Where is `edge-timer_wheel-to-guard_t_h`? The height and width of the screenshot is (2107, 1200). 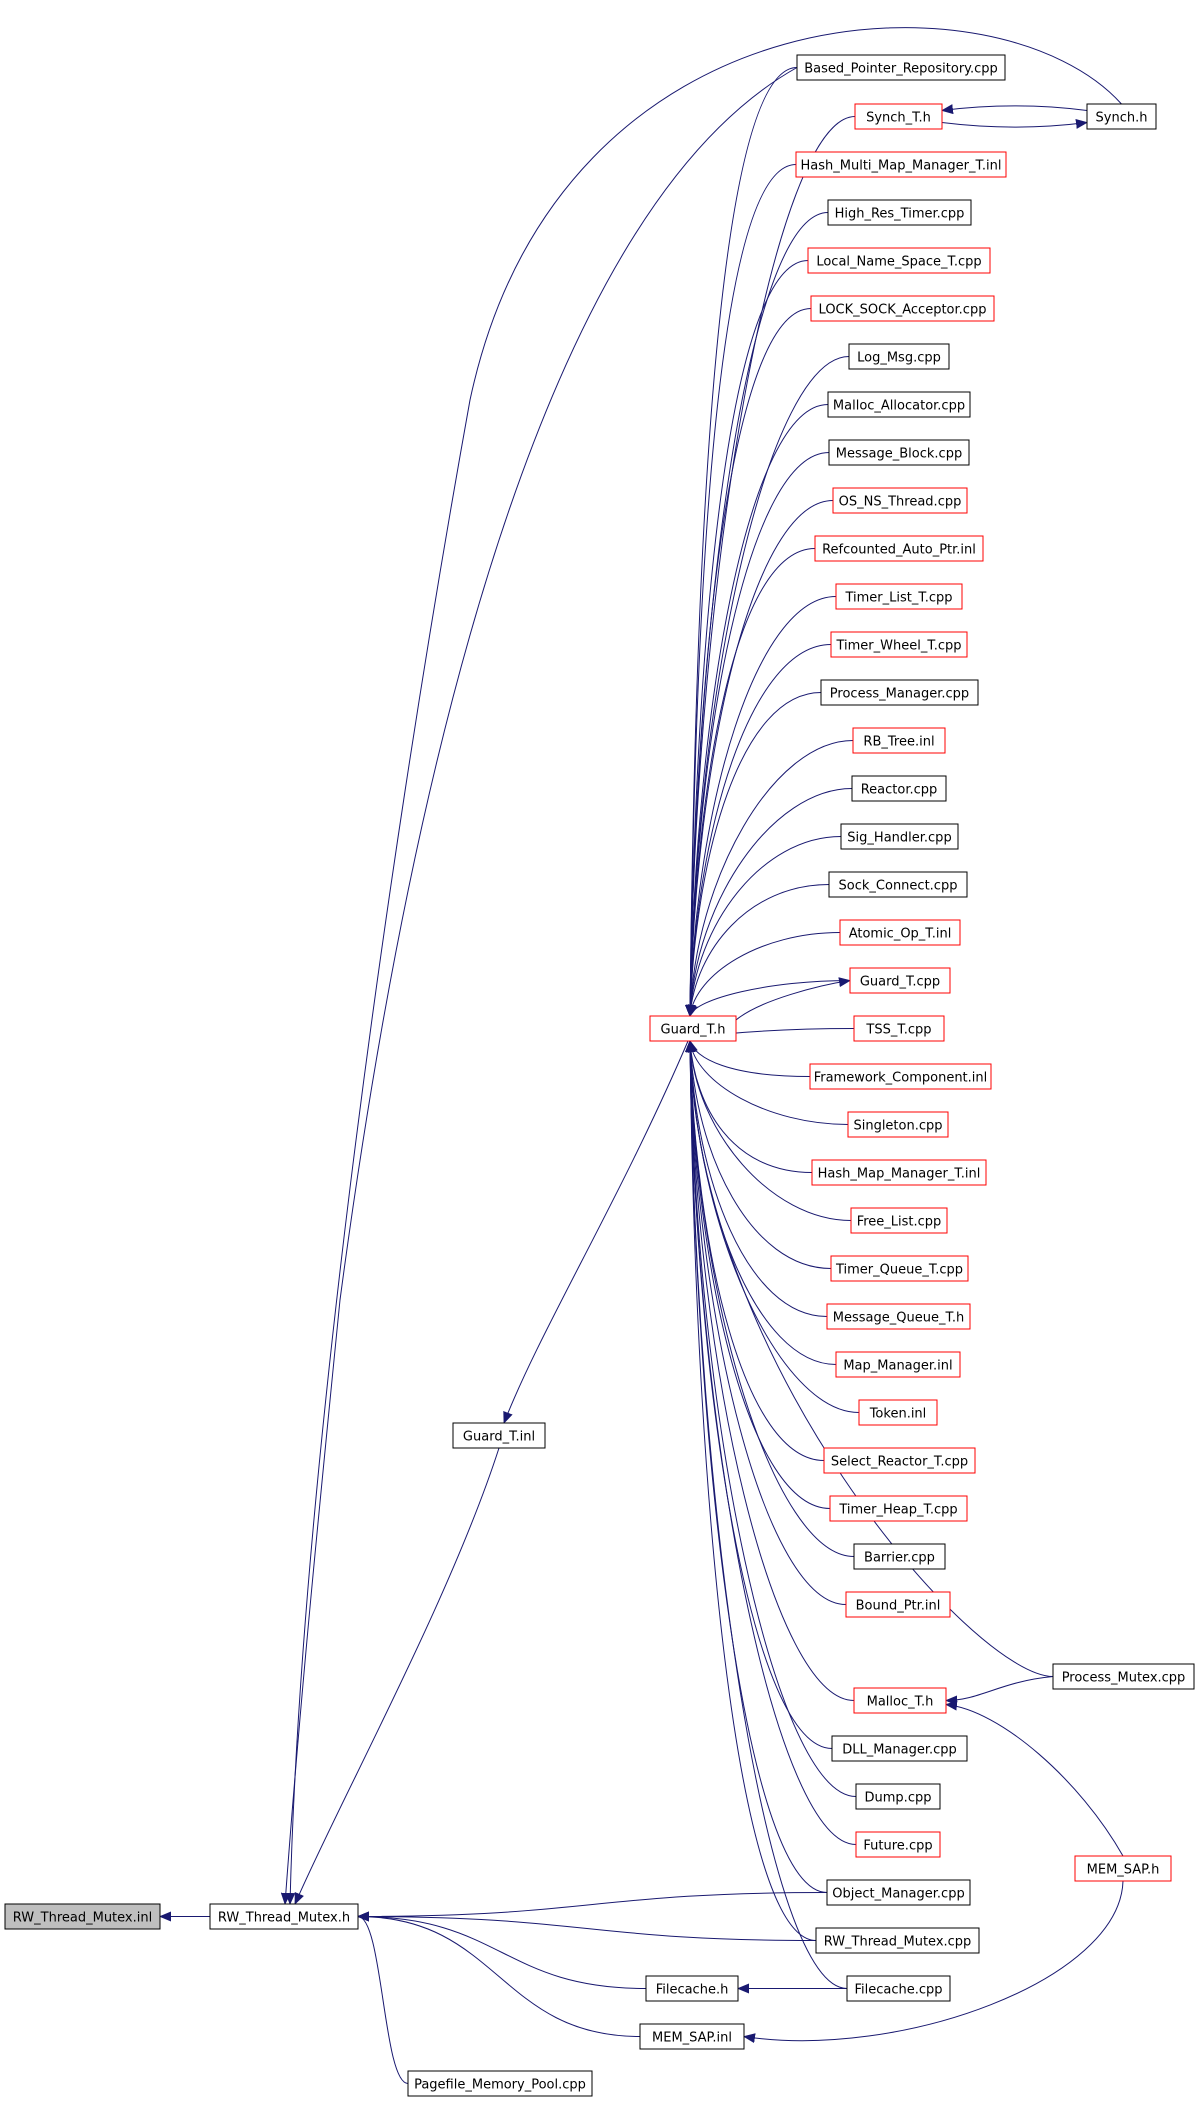
edge-timer_wheel-to-guard_t_h is located at coordinates (758, 830).